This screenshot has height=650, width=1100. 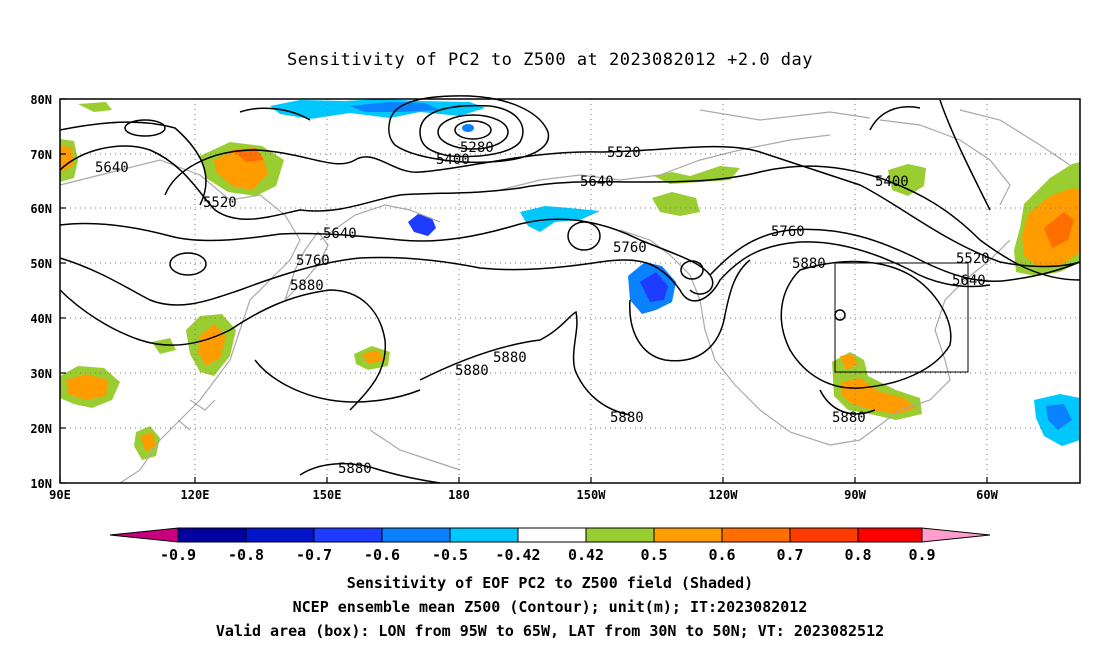 I want to click on coastline-kamchatka, so click(x=380, y=222).